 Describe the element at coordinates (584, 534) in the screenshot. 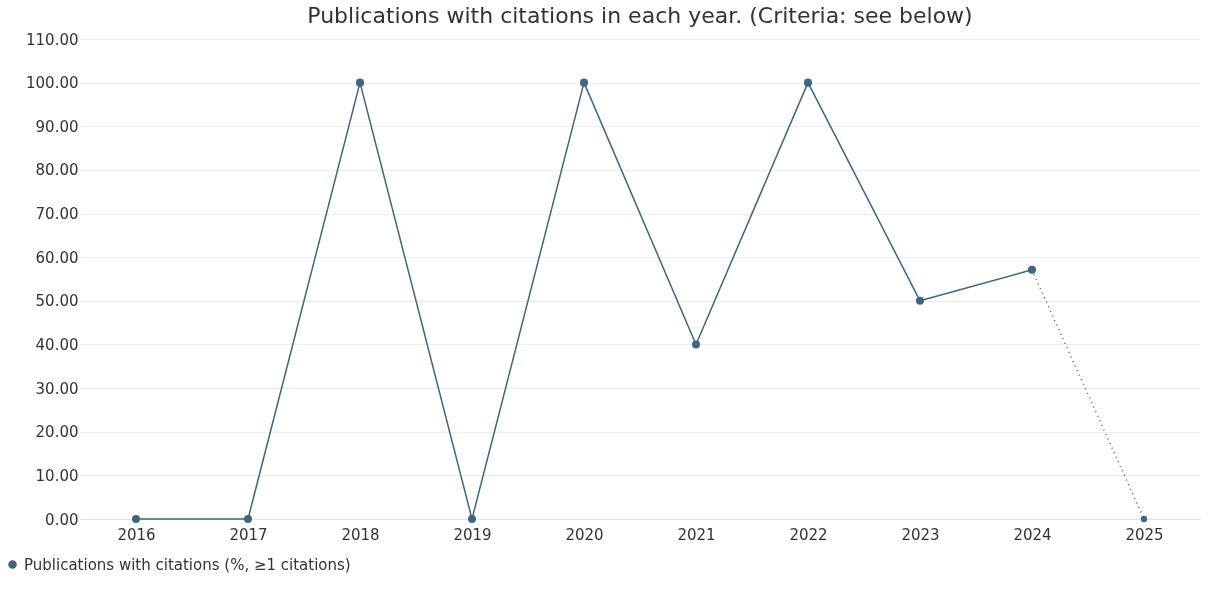

I see `x-tick-label: 2020` at that location.